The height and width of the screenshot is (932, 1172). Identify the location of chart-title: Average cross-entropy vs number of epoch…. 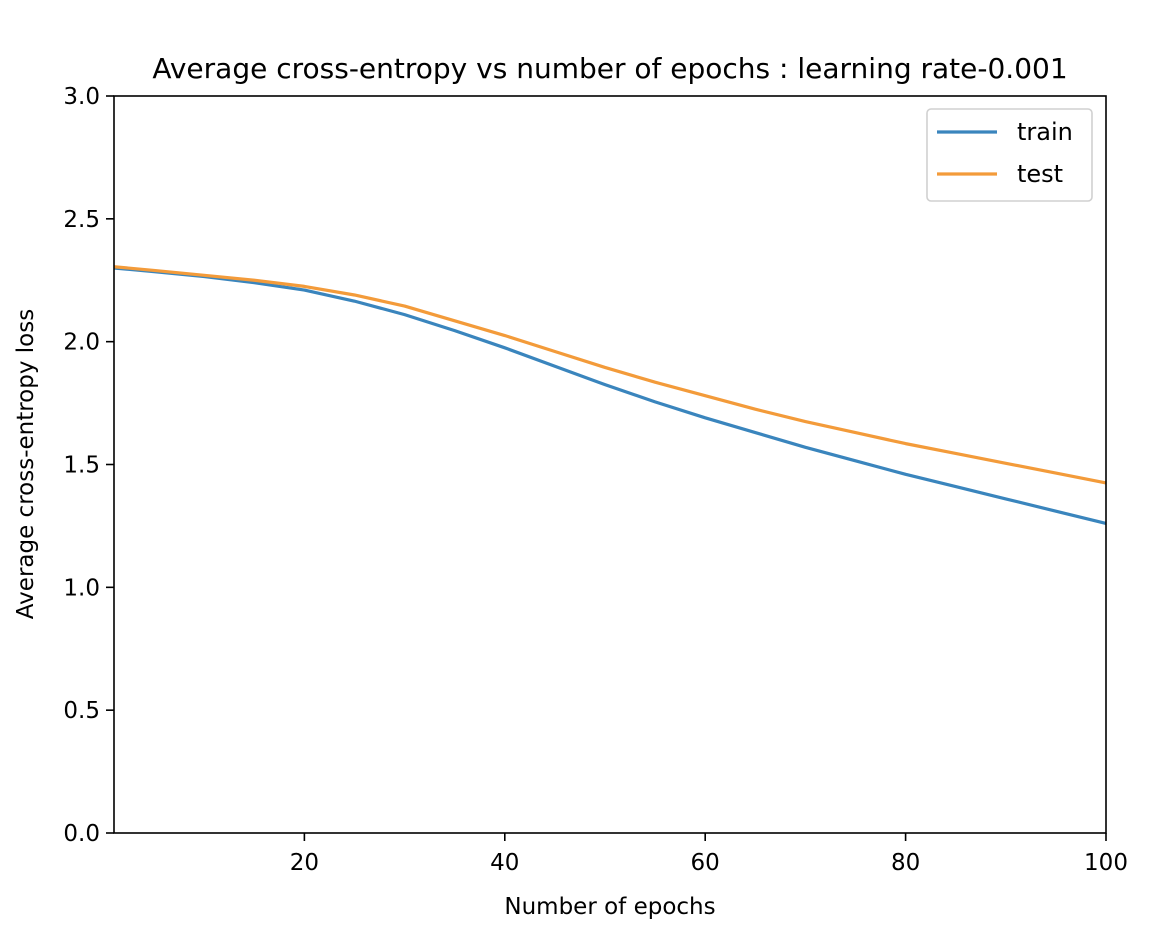
(609, 68).